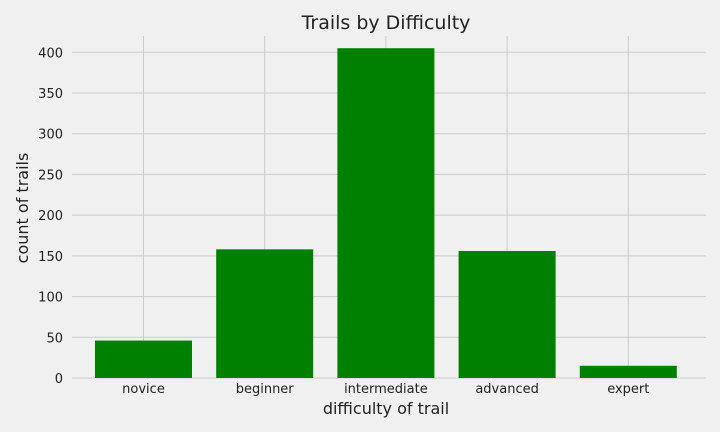 The width and height of the screenshot is (720, 432). I want to click on y-tick-label: 400, so click(50, 53).